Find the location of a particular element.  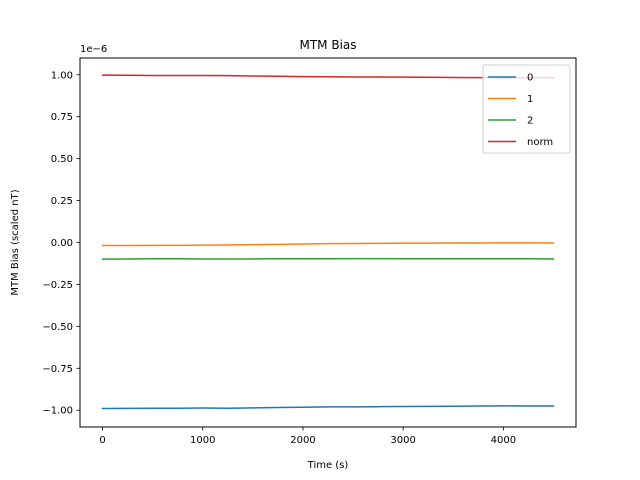

x-tick-label: 4000 is located at coordinates (503, 440).